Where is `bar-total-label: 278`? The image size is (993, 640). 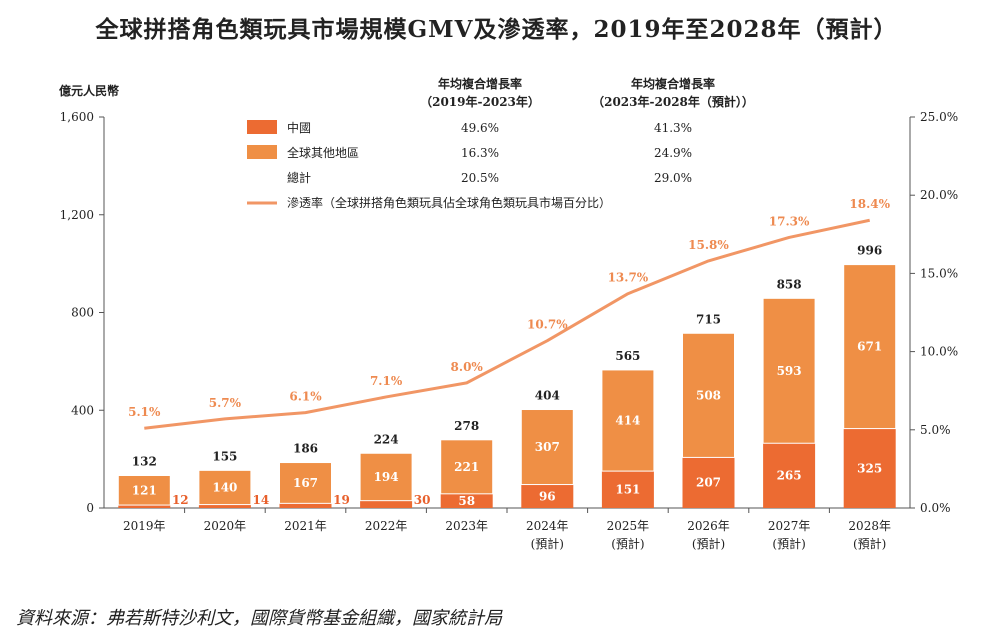 bar-total-label: 278 is located at coordinates (466, 426).